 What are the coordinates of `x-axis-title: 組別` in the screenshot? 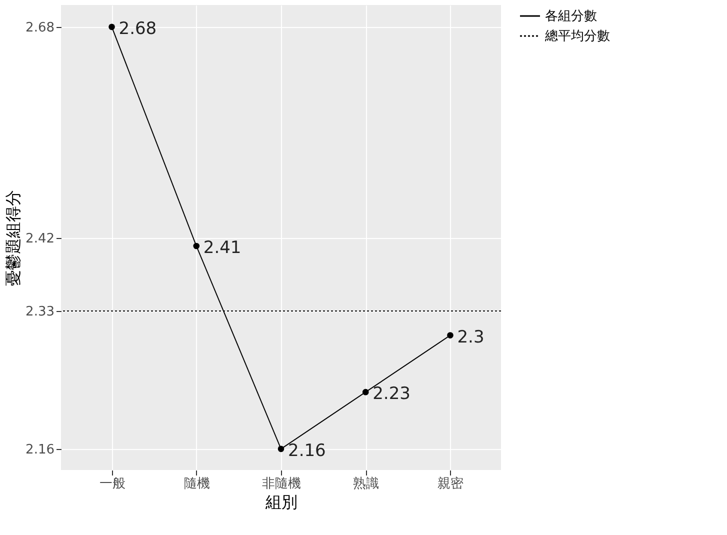 It's located at (281, 502).